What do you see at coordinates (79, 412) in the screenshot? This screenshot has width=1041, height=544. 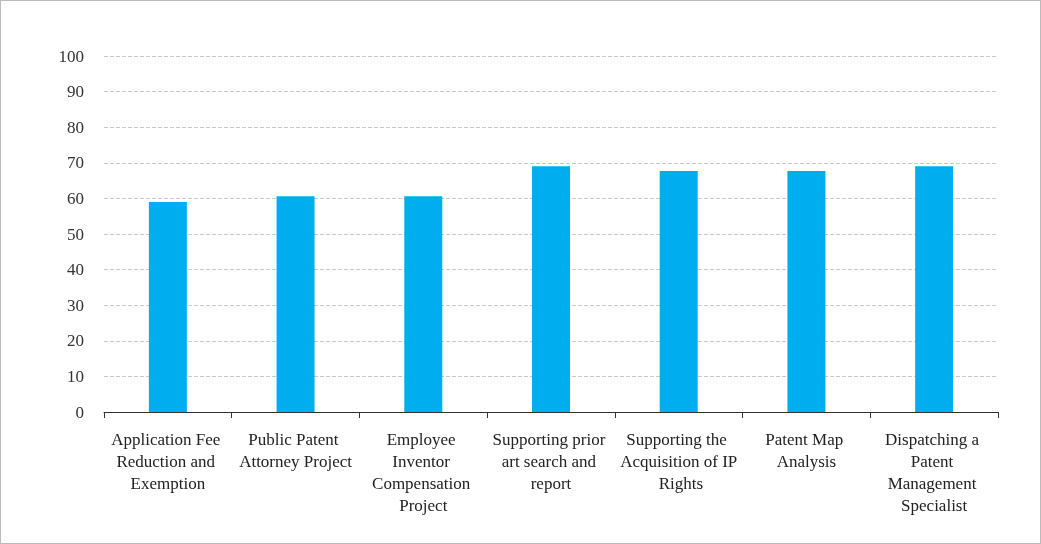 I see `y-tick-label: 0` at bounding box center [79, 412].